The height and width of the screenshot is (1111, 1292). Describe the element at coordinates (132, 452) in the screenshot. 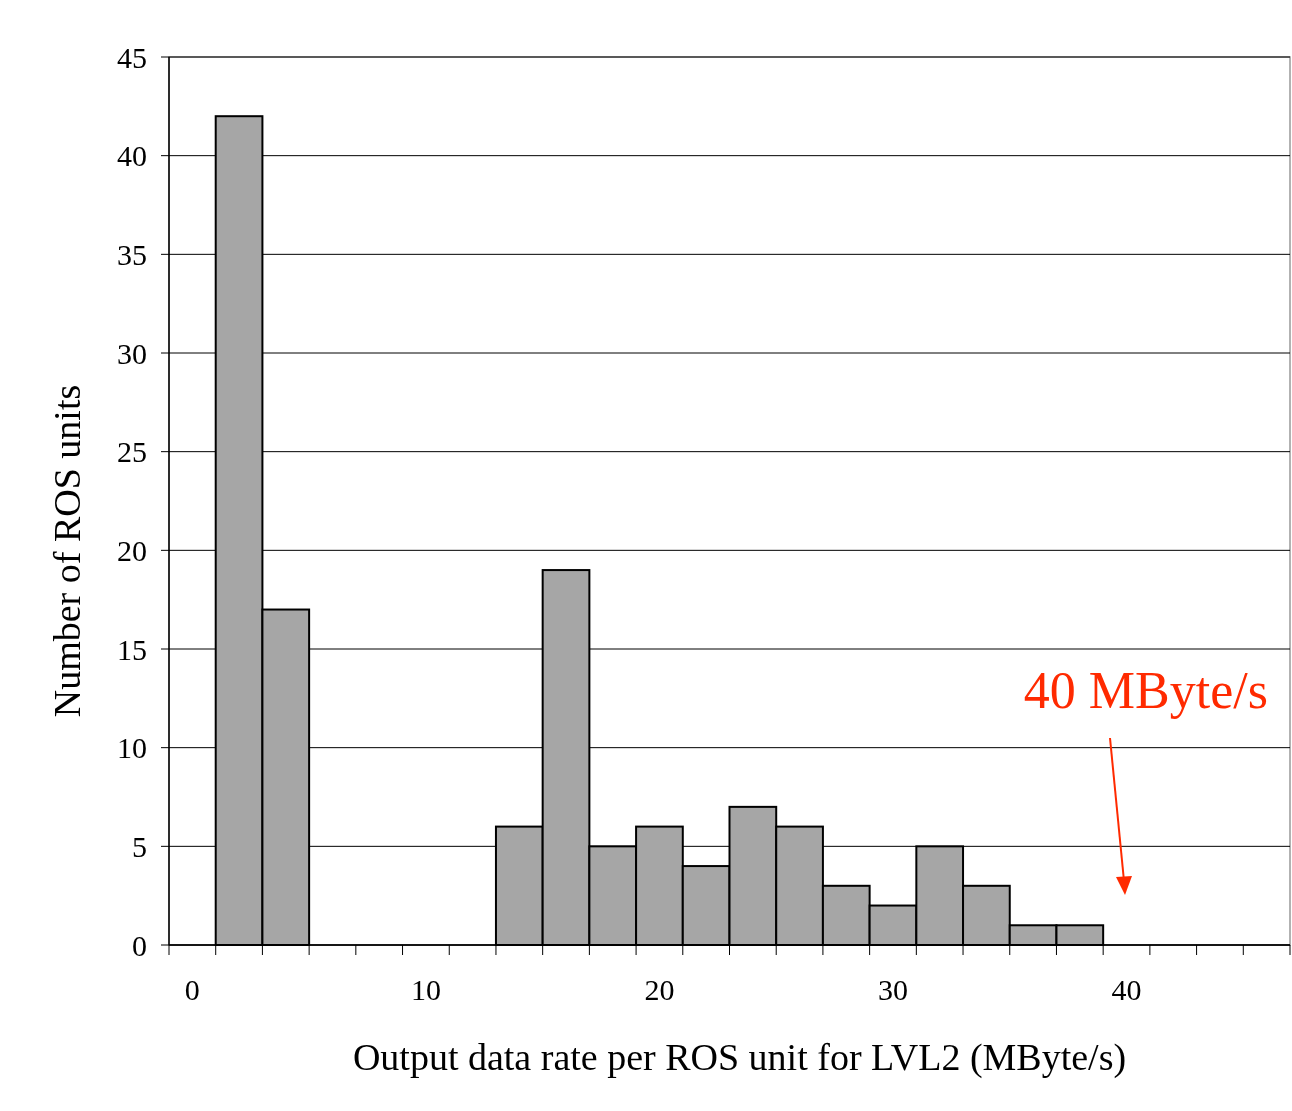

I see `y-tick-label: 25` at that location.